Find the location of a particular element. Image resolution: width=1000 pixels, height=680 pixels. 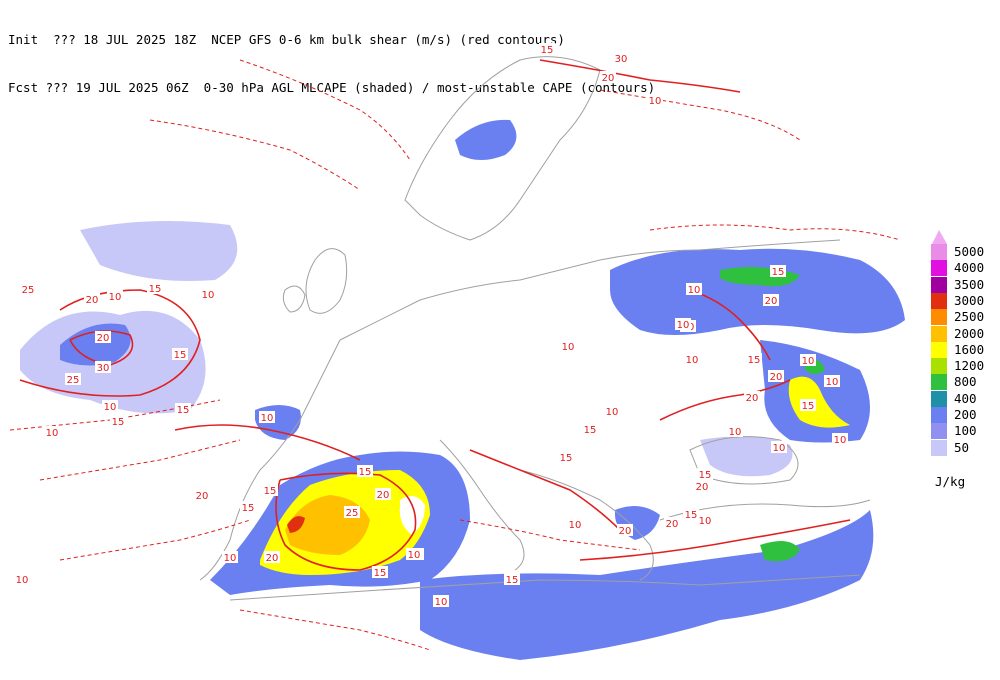

shear-dashed-africa is located at coordinates (335, 630).